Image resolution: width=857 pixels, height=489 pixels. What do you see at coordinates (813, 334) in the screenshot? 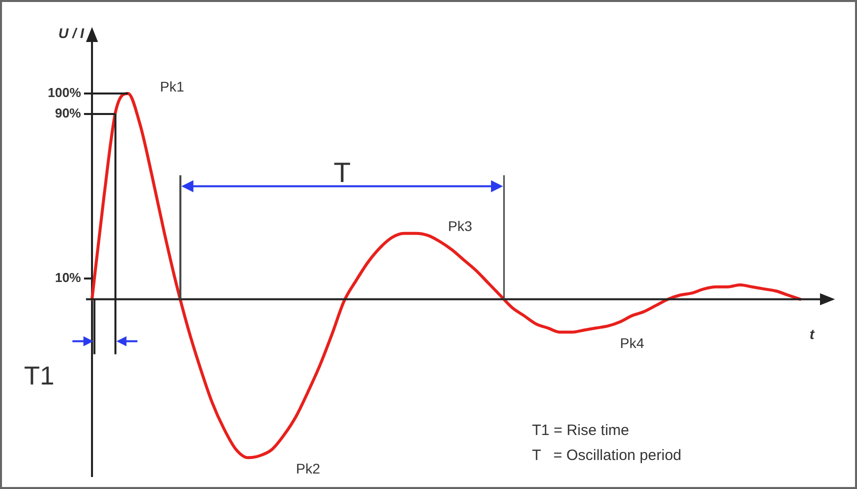
I see `x-axis-title: t` at bounding box center [813, 334].